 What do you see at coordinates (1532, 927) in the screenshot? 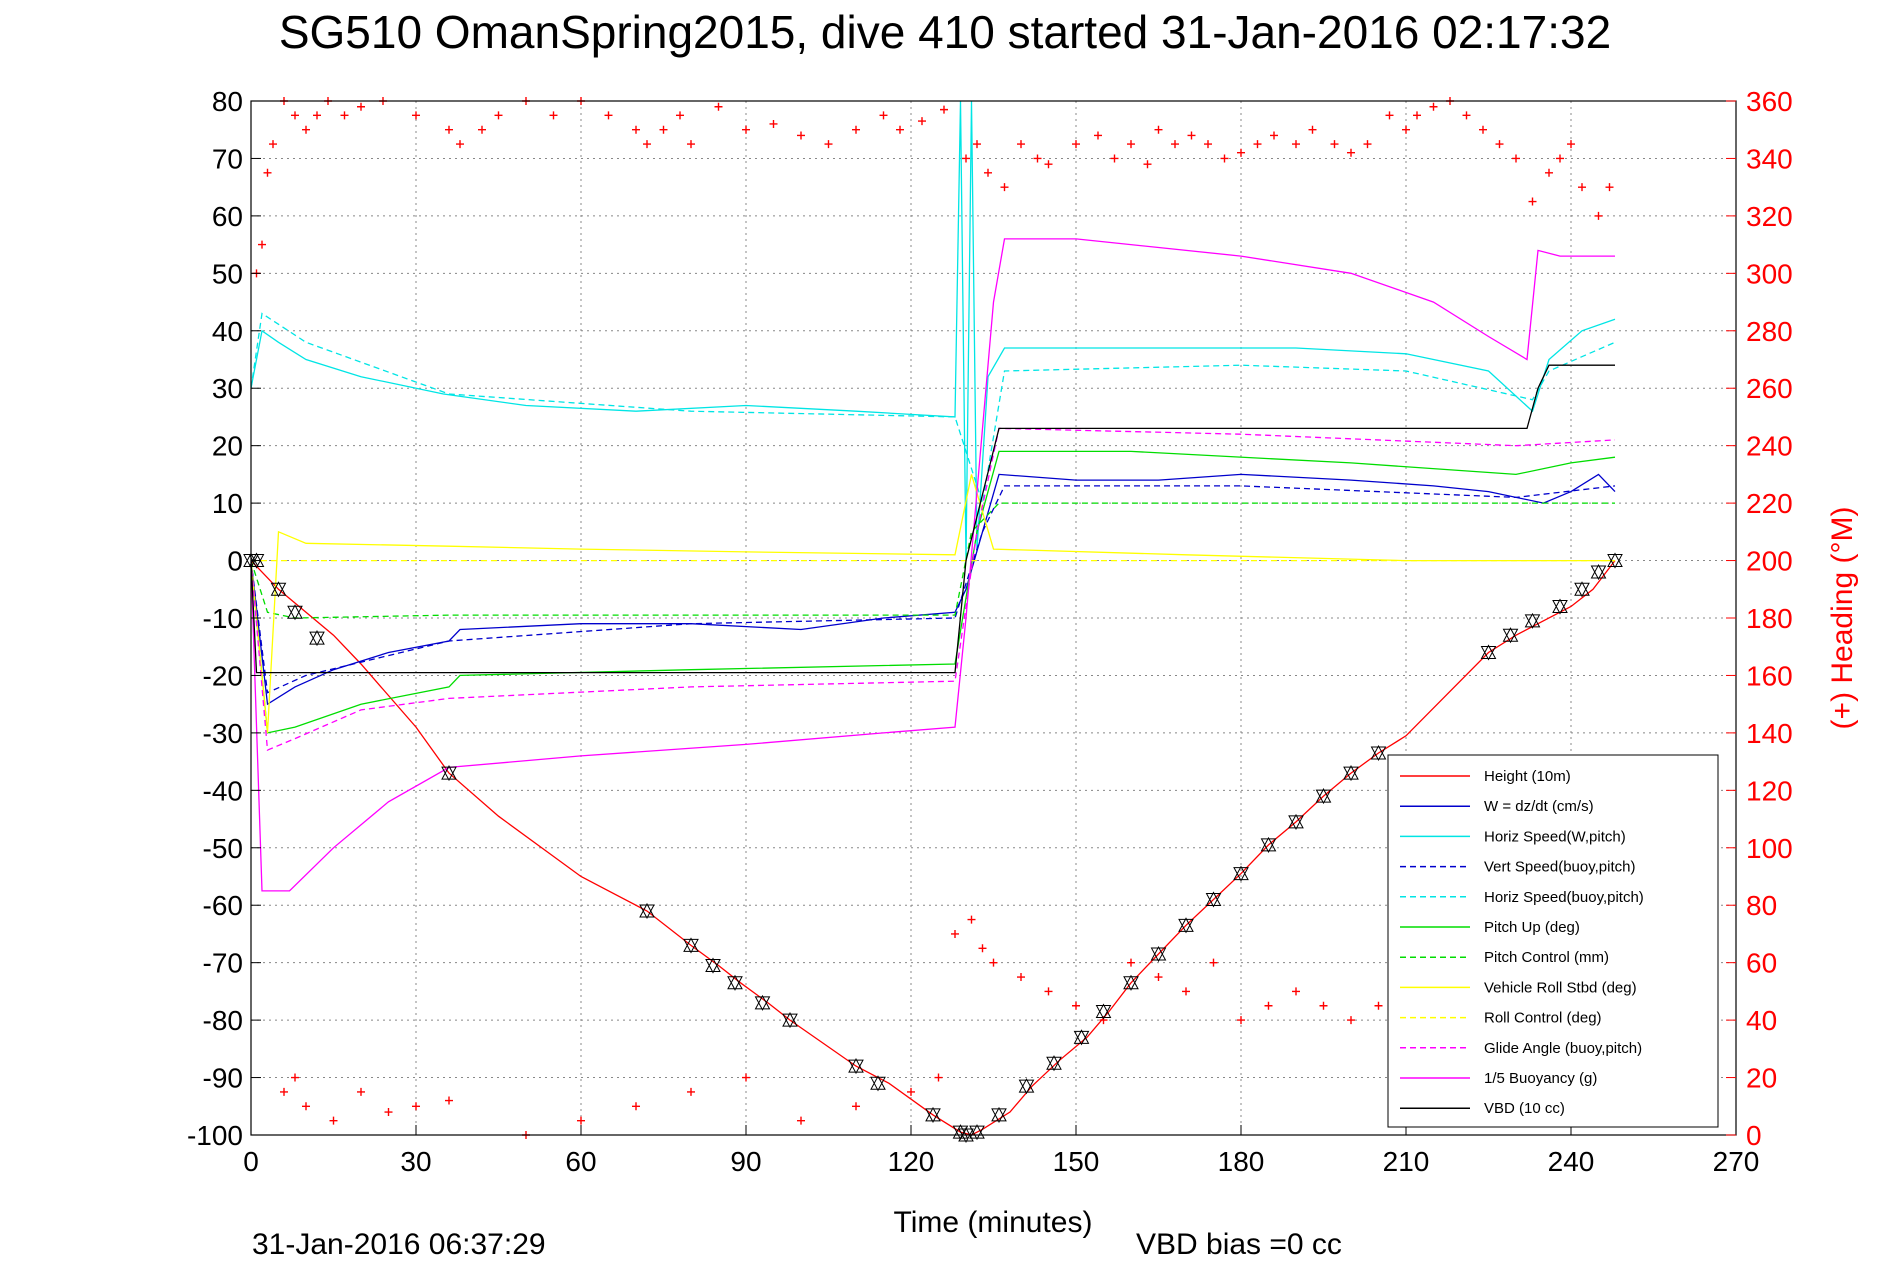
I see `legend-label: Pitch Up (deg)` at bounding box center [1532, 927].